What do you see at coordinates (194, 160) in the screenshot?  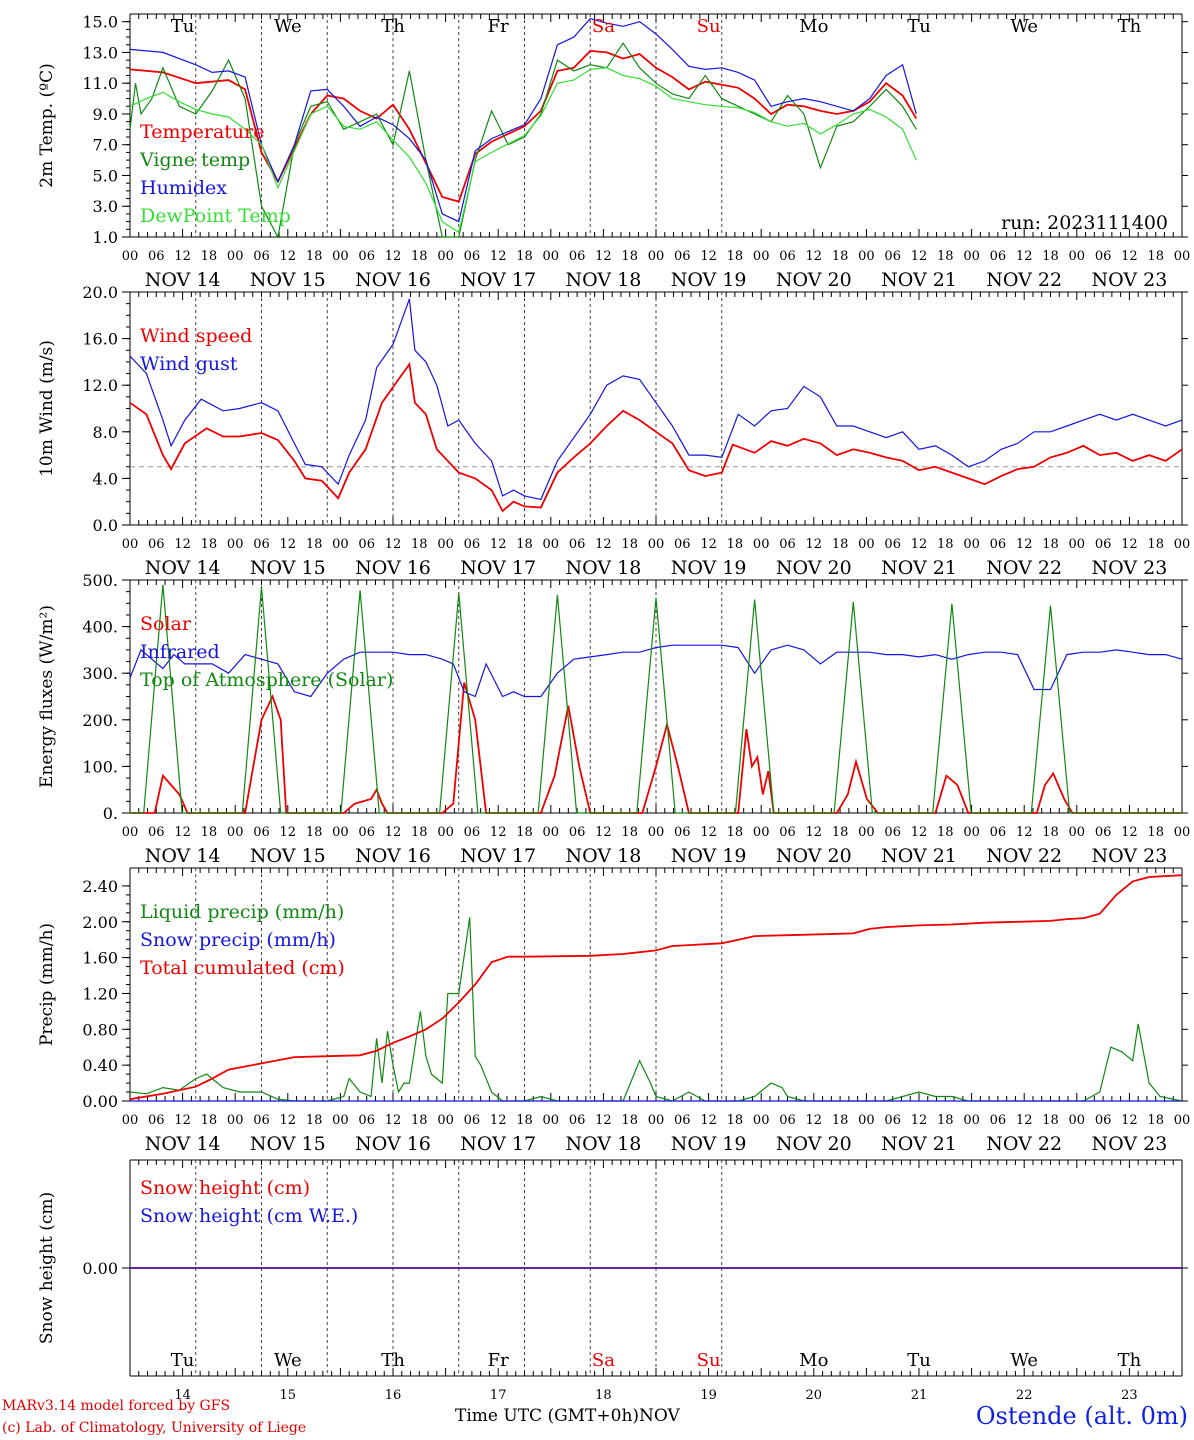 I see `legend-entry: Vigne temp` at bounding box center [194, 160].